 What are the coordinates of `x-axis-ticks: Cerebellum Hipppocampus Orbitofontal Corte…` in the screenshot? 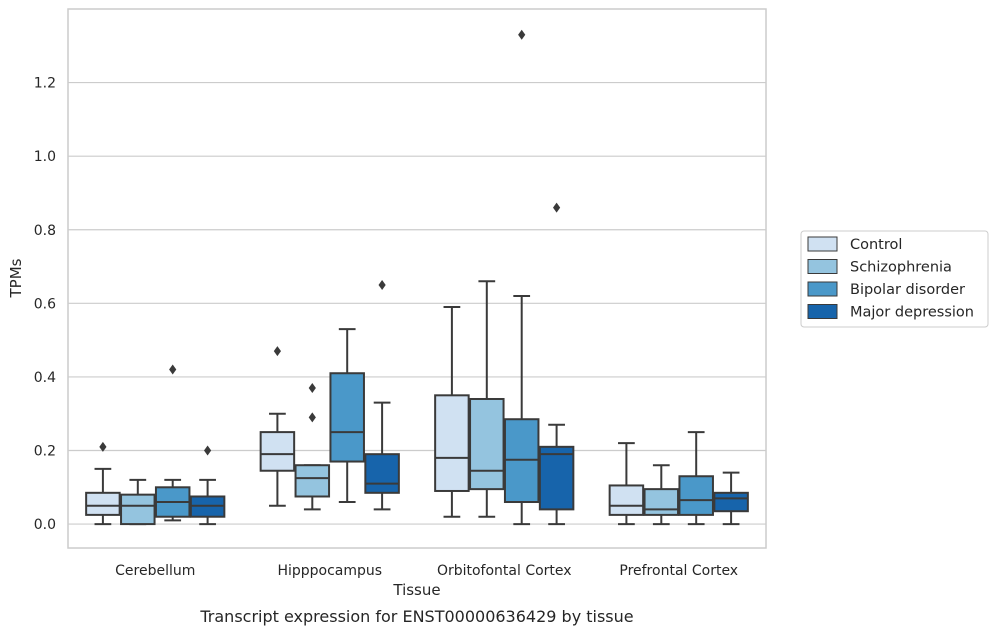 It's located at (426, 571).